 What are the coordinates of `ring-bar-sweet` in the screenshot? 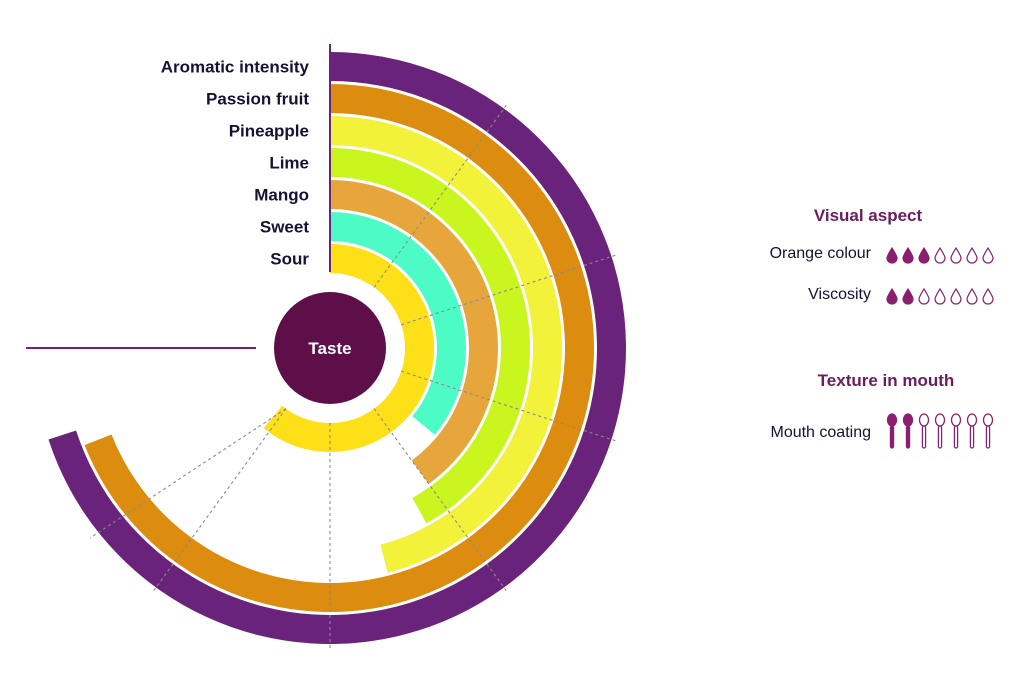 It's located at (398, 323).